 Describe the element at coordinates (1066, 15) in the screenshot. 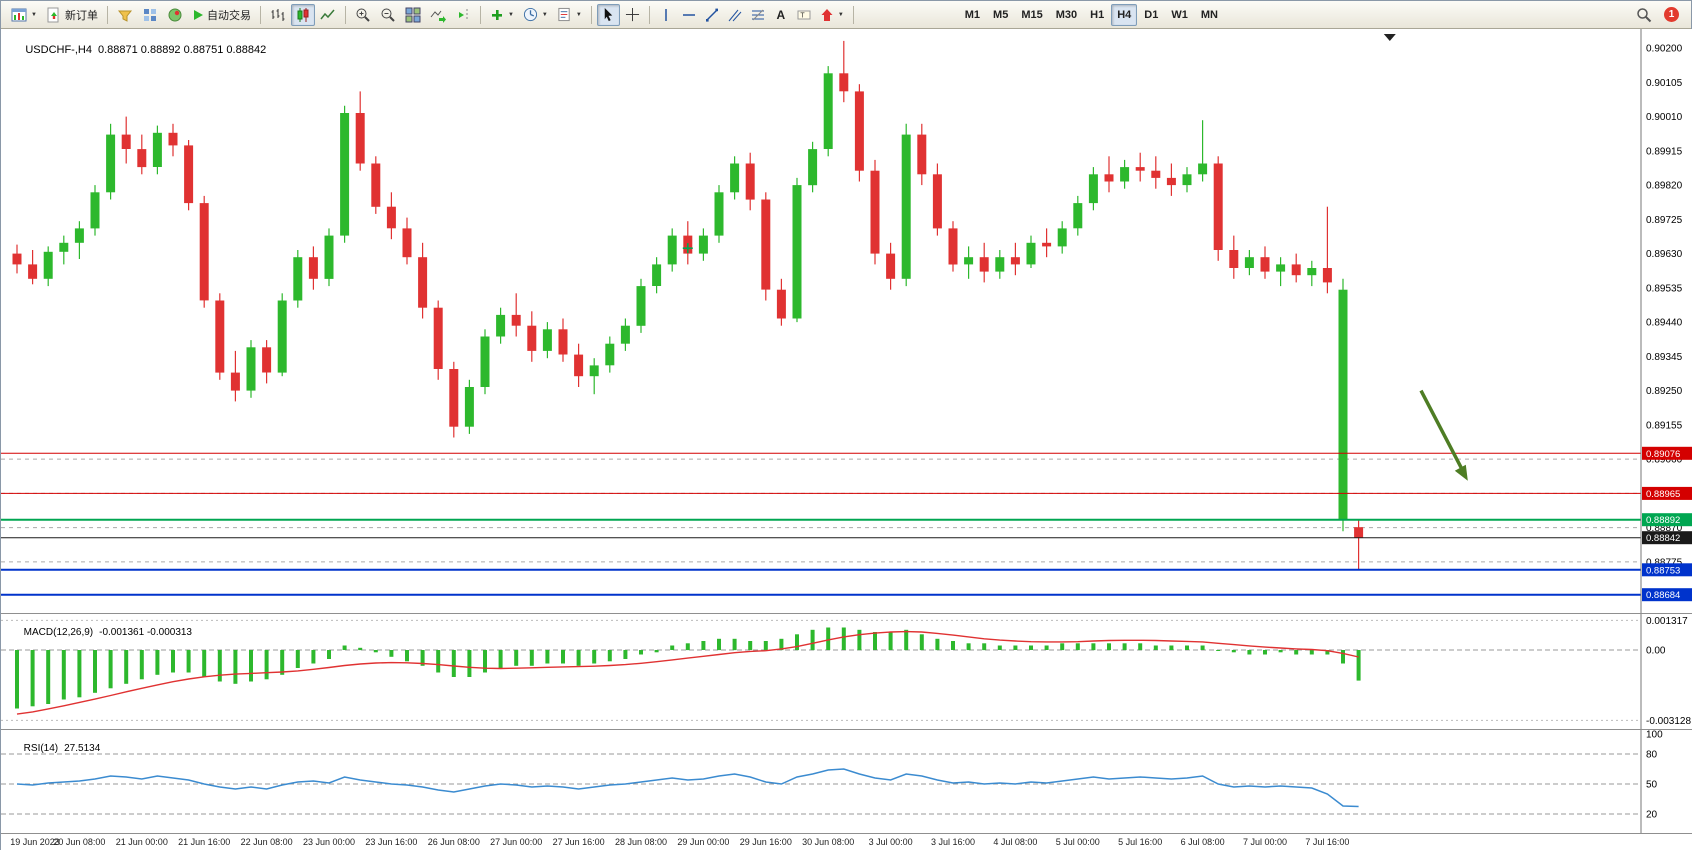

I see `timeframe-M30: M30` at that location.